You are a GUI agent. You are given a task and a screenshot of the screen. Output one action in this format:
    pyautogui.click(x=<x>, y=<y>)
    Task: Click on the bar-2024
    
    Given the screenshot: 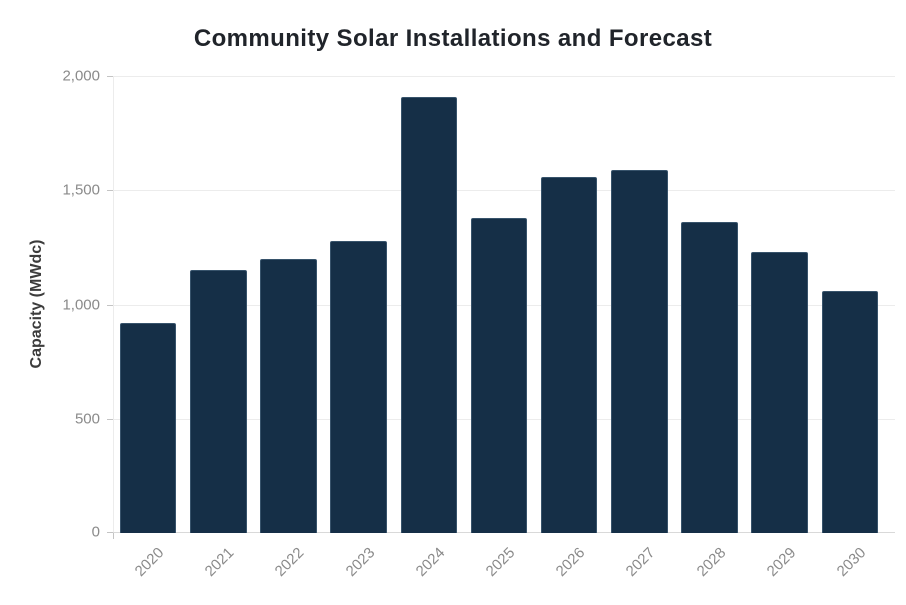 What is the action you would take?
    pyautogui.click(x=429, y=314)
    